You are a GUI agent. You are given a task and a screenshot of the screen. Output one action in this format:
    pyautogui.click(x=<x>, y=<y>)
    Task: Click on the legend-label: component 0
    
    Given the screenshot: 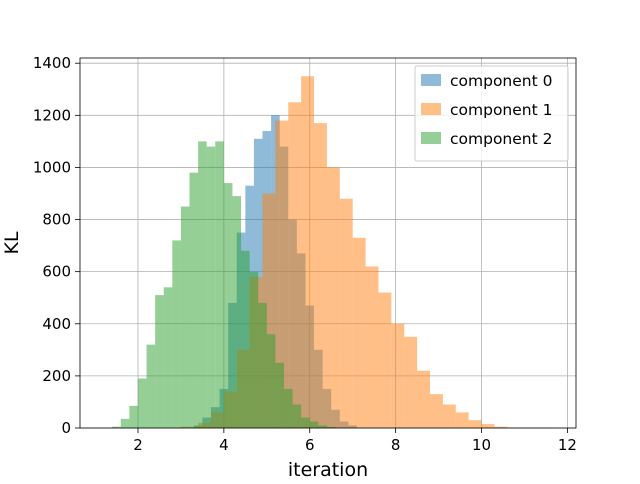 What is the action you would take?
    pyautogui.click(x=501, y=81)
    